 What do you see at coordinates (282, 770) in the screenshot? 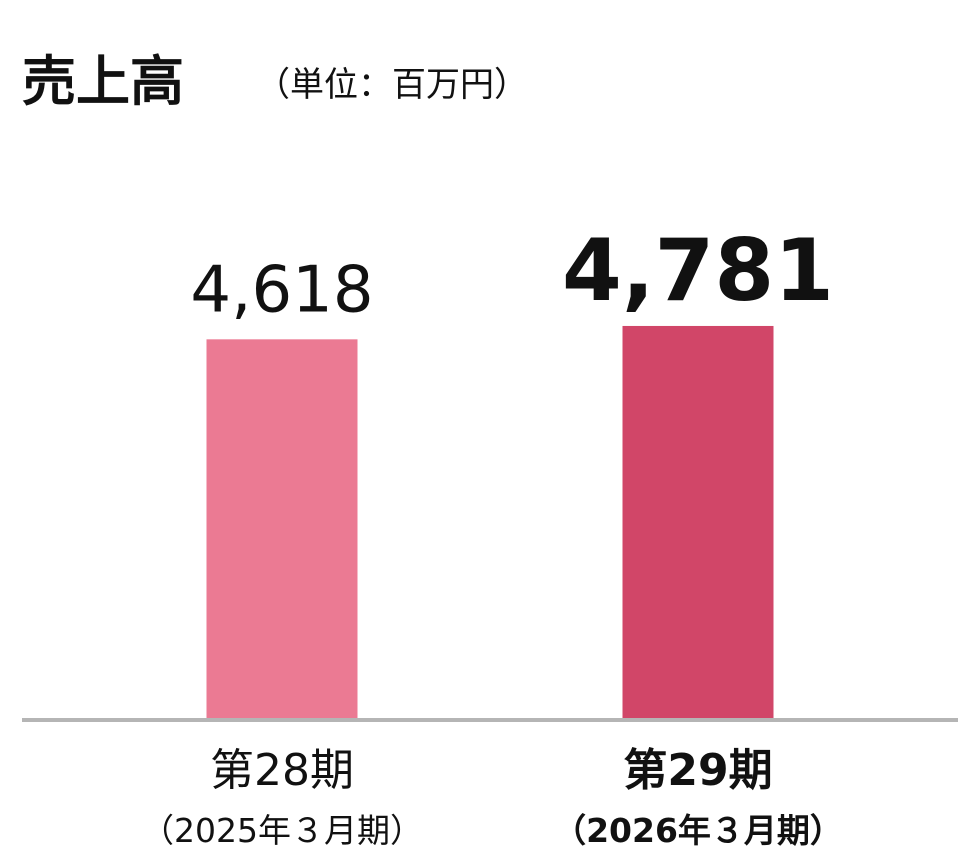
I see `x-tick-label: 第28期` at bounding box center [282, 770].